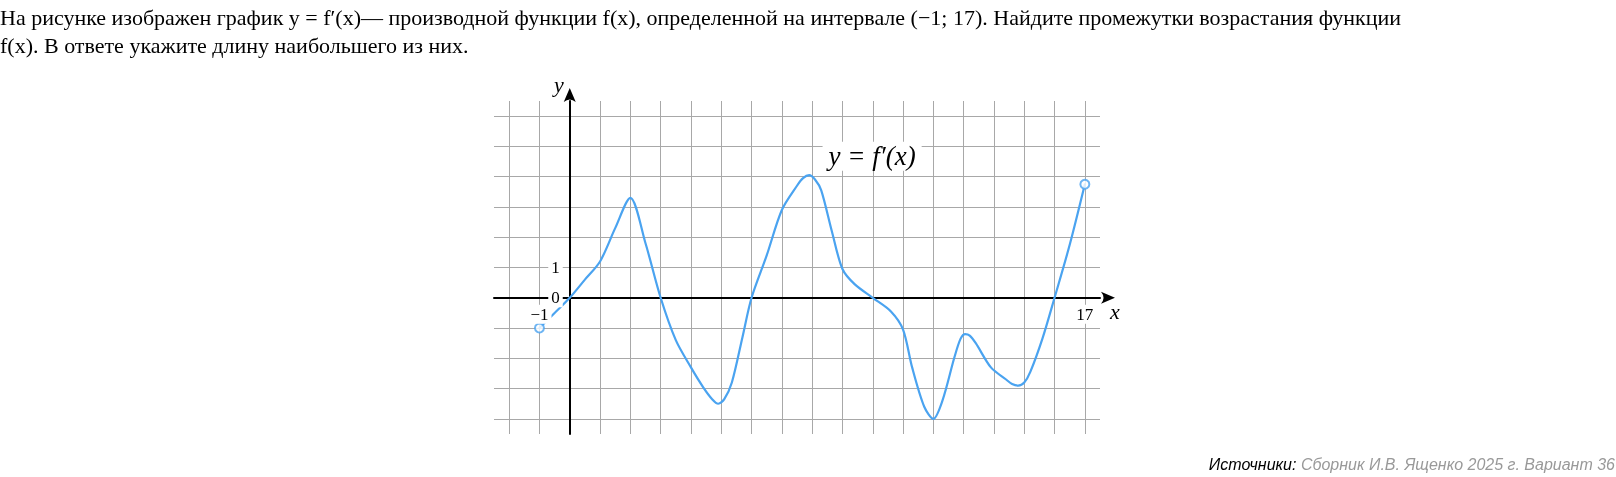 Image resolution: width=1616 pixels, height=477 pixels. Describe the element at coordinates (701, 32) in the screenshot. I see `chart-title: На рисунке изображен график y = f′(x)— производной функции f(x), определенной на интервале (−1; 17). Найдите промежутки возрастания функции f(x). В ответе укажите длину наибольшего из них.` at that location.